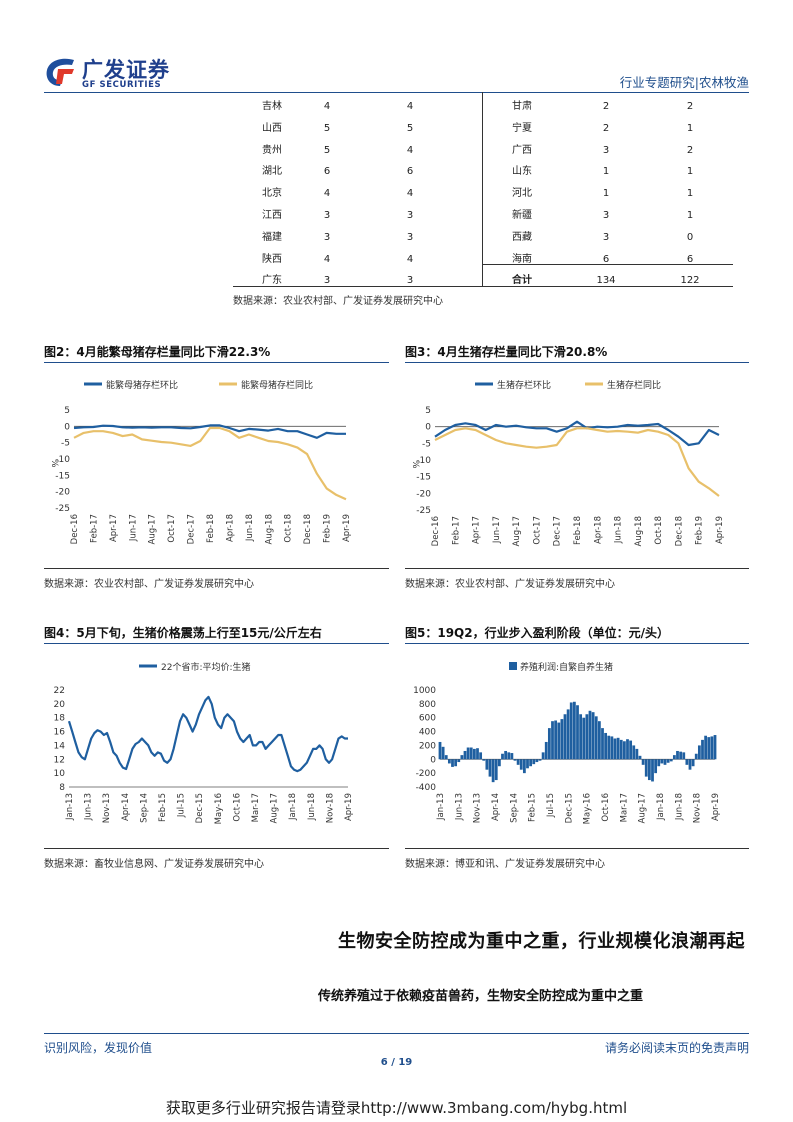  What do you see at coordinates (482, 189) in the screenshot?
I see `table-divider` at bounding box center [482, 189].